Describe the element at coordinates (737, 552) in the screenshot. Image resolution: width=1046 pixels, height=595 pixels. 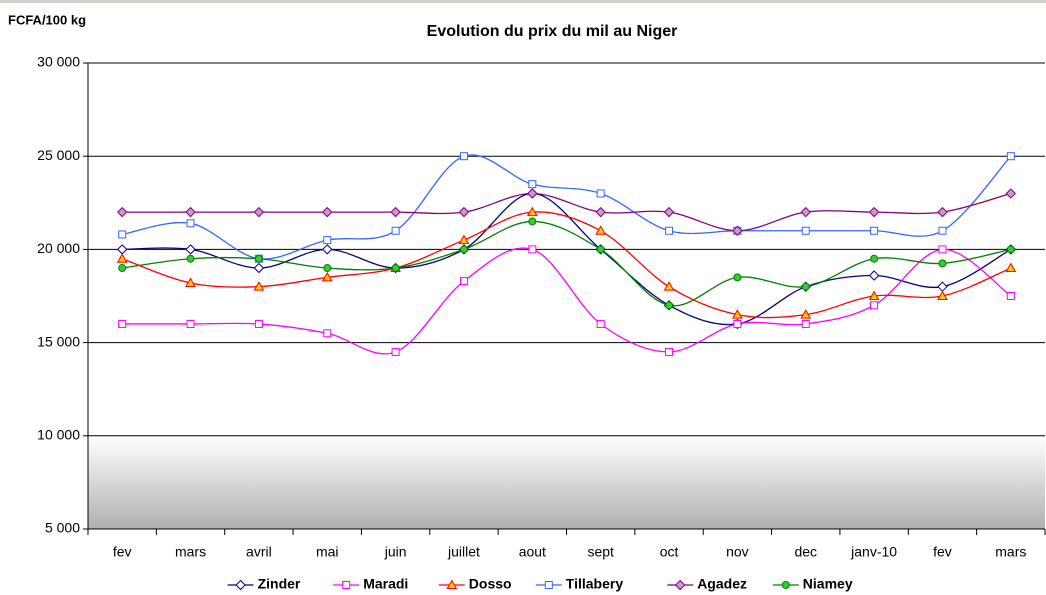
I see `x-tick-label: nov` at that location.